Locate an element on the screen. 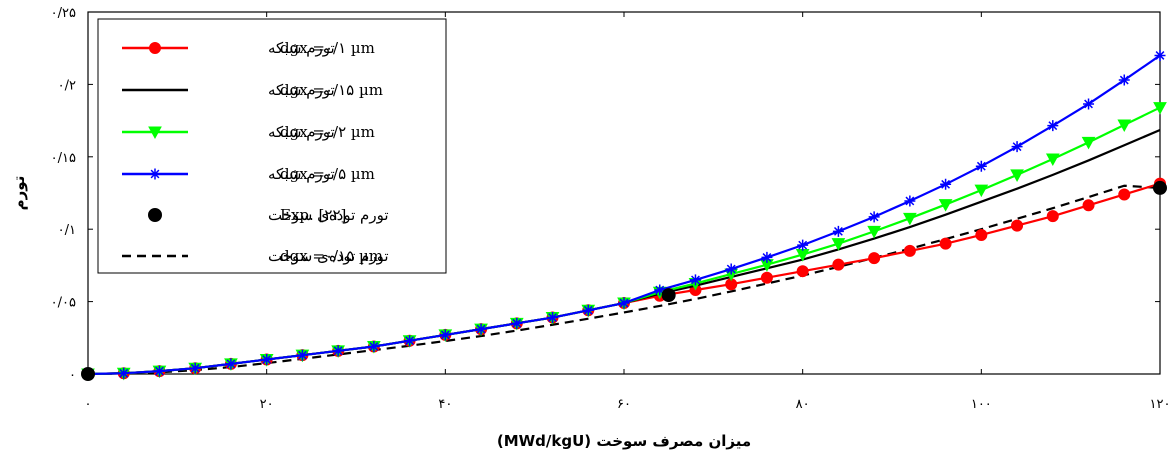 Image resolution: width=1171 pixels, height=454 pixels. x-tick-label: ۰ is located at coordinates (88, 404).